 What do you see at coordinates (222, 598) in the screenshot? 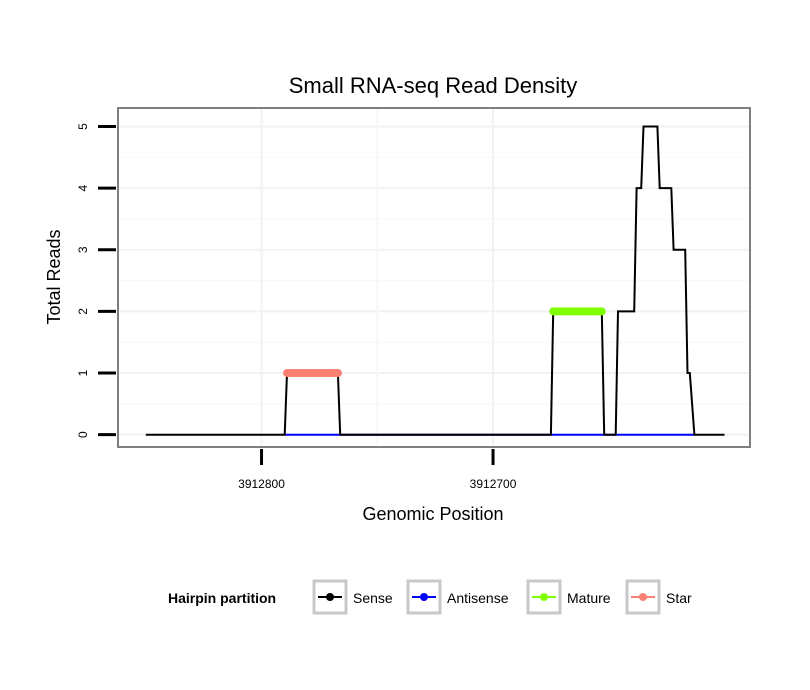
I see `legend-title: Hairpin partition` at bounding box center [222, 598].